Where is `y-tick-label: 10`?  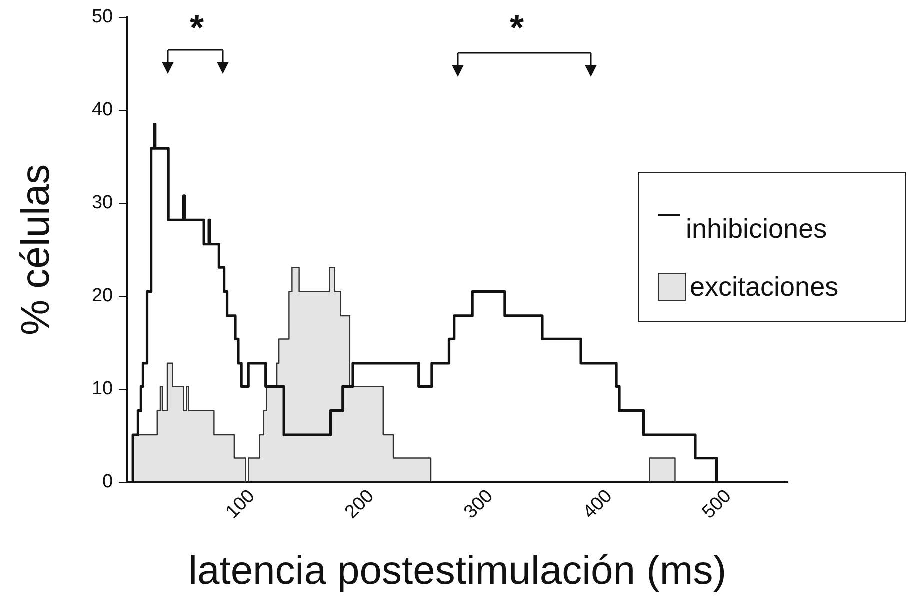
y-tick-label: 10 is located at coordinates (103, 389).